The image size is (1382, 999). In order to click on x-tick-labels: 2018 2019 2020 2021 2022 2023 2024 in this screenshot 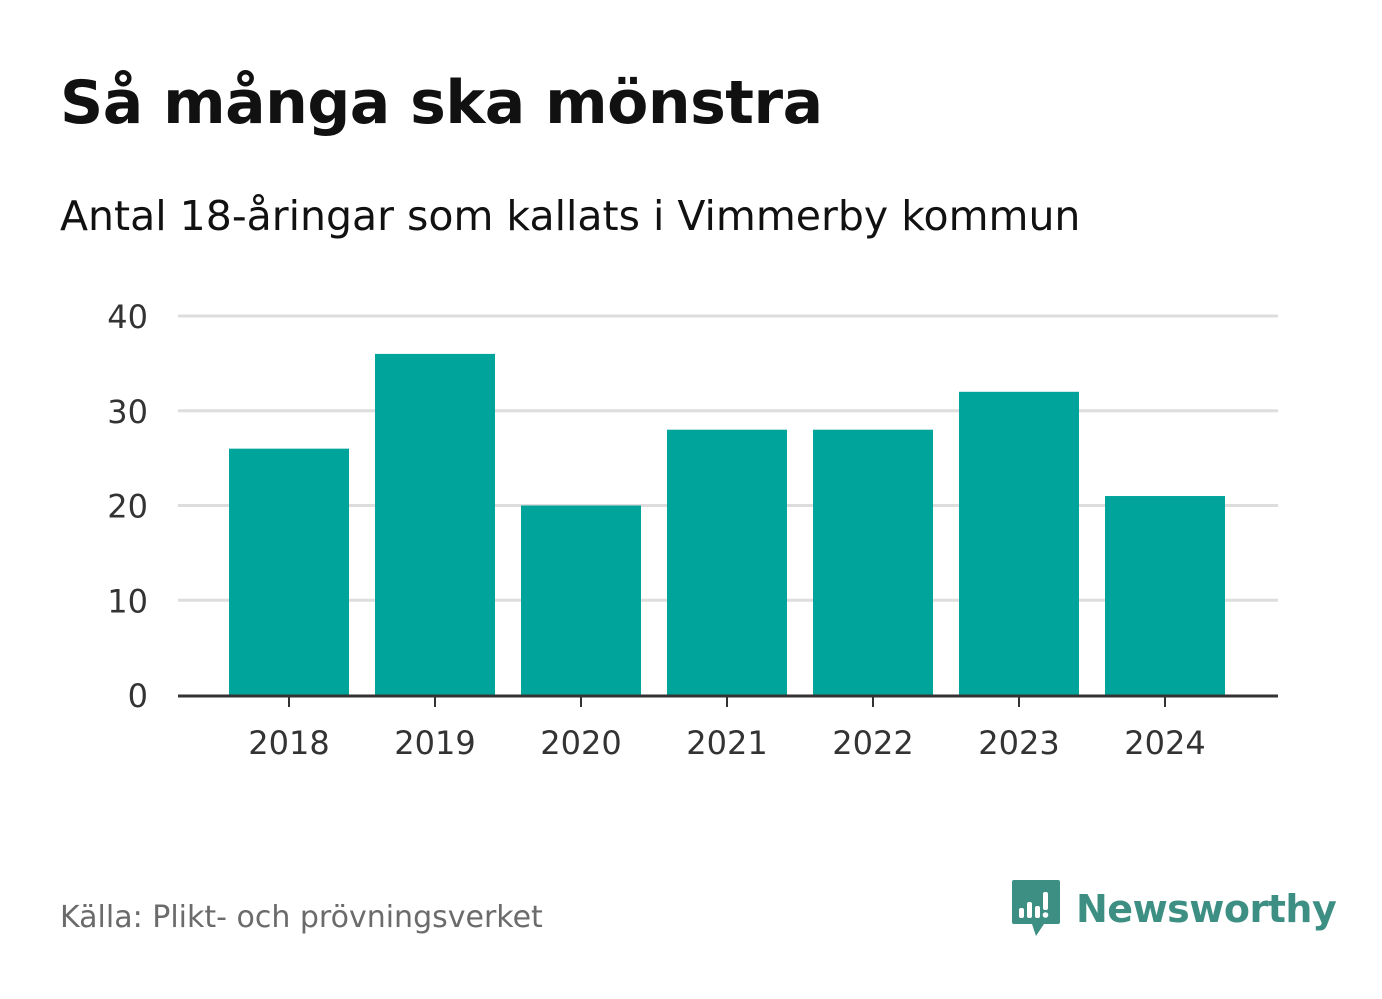, I will do `click(726, 743)`.